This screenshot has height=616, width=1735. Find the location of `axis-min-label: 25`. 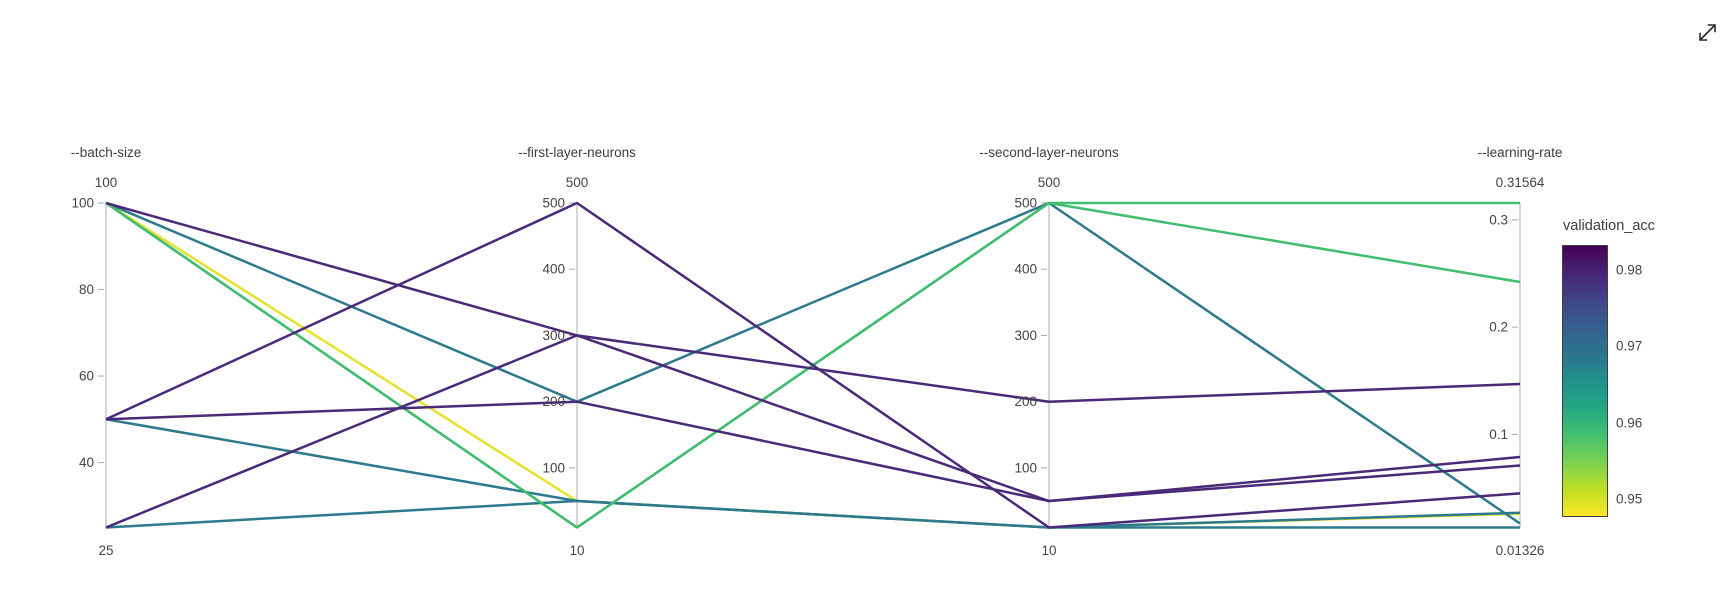

axis-min-label: 25 is located at coordinates (105, 550).